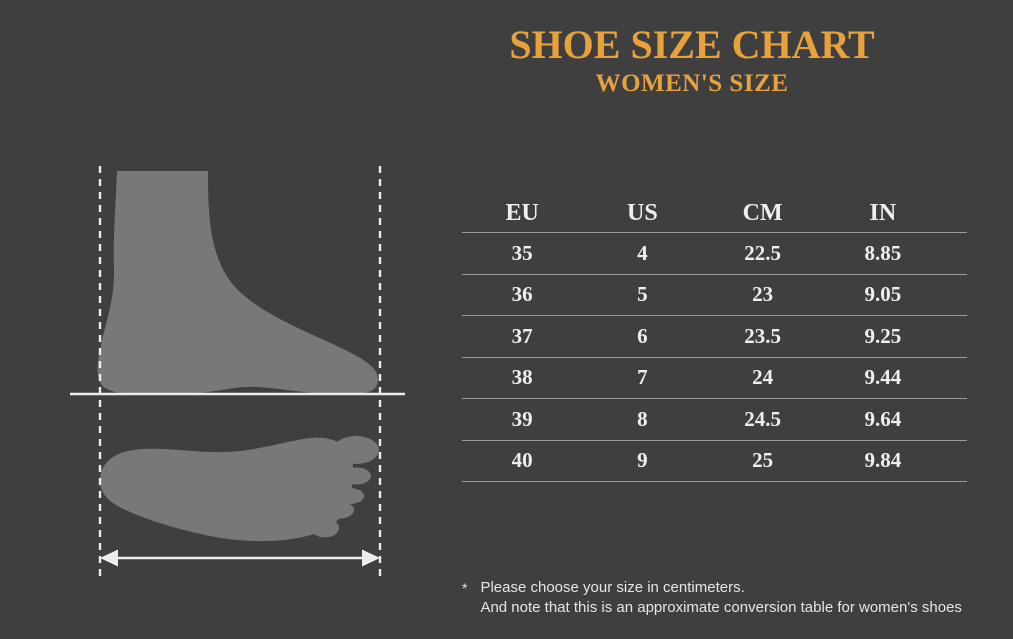  I want to click on title-block: SHOE SIZE CHART WOMEN'S SIZE, so click(692, 61).